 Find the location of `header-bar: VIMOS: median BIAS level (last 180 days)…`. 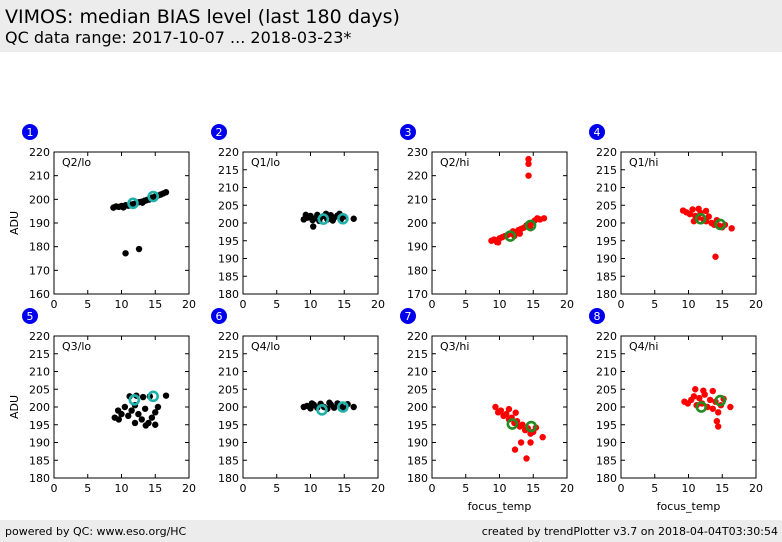

header-bar: VIMOS: median BIAS level (last 180 days)… is located at coordinates (391, 26).